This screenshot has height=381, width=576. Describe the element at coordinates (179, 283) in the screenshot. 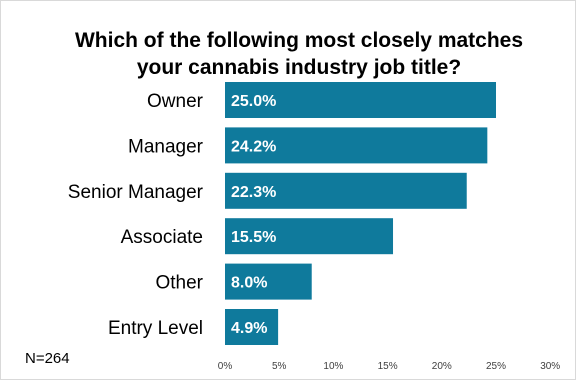

I see `category-label: Other` at that location.